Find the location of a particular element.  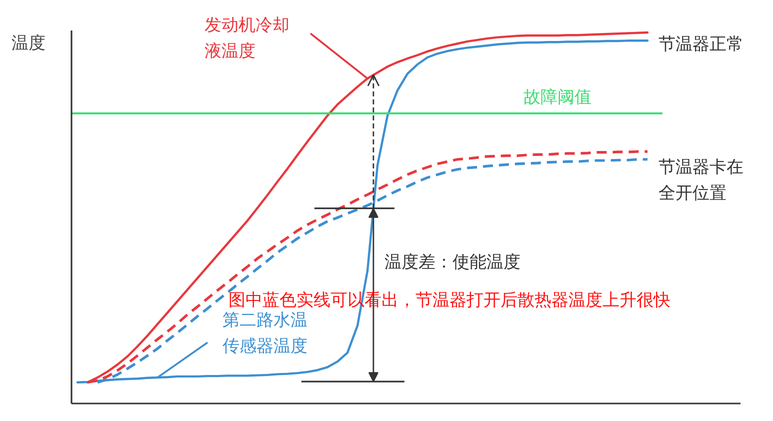

annotation: 节温器正常 is located at coordinates (701, 44).